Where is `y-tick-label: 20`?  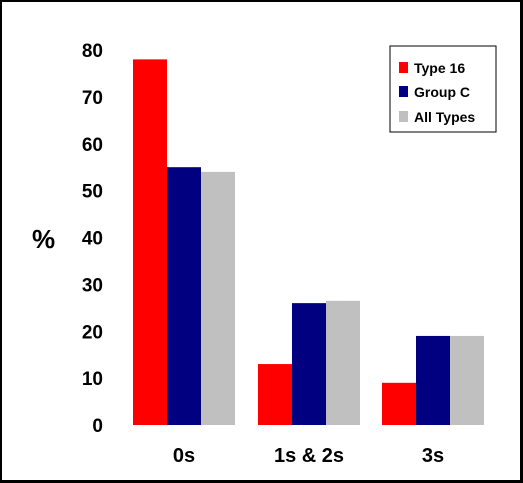 y-tick-label: 20 is located at coordinates (92, 332).